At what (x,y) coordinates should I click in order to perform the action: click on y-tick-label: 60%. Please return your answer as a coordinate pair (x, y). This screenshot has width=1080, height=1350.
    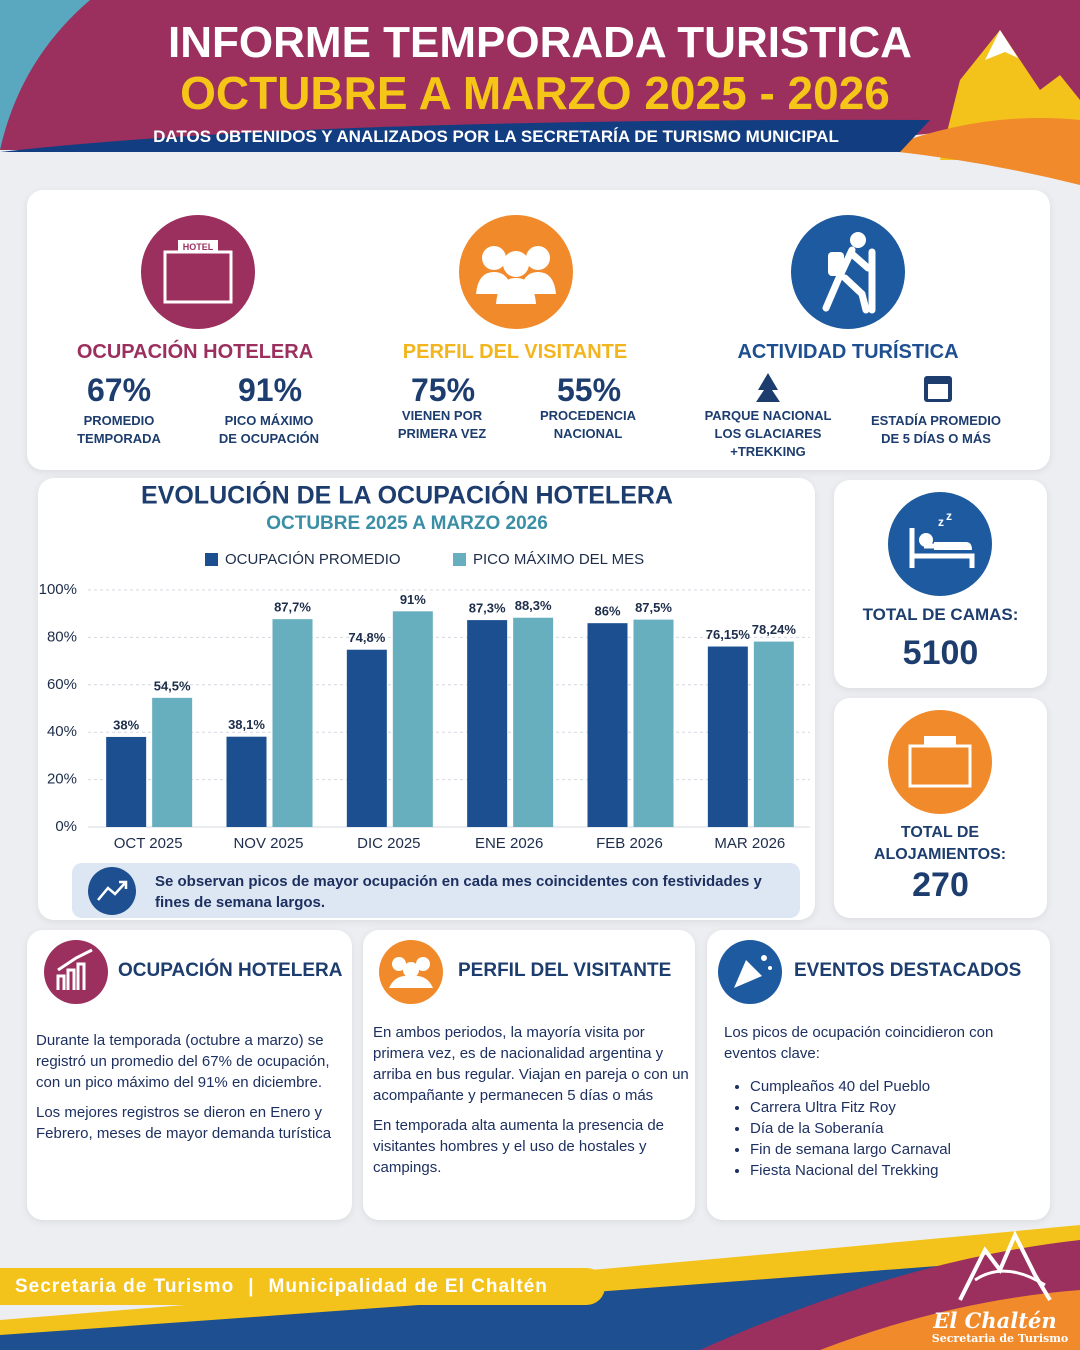
    Looking at the image, I should click on (62, 684).